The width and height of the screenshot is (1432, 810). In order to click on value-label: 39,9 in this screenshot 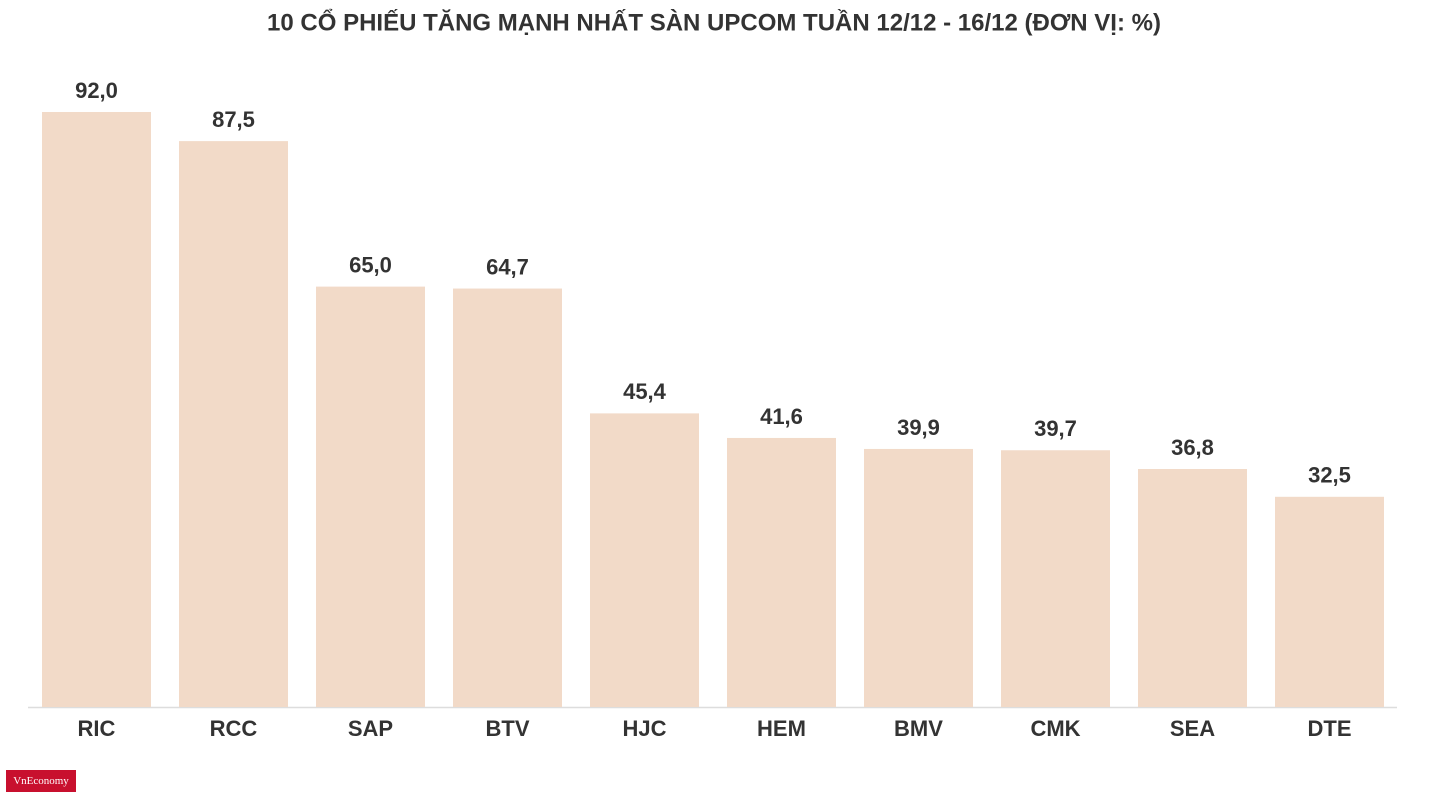, I will do `click(918, 427)`.